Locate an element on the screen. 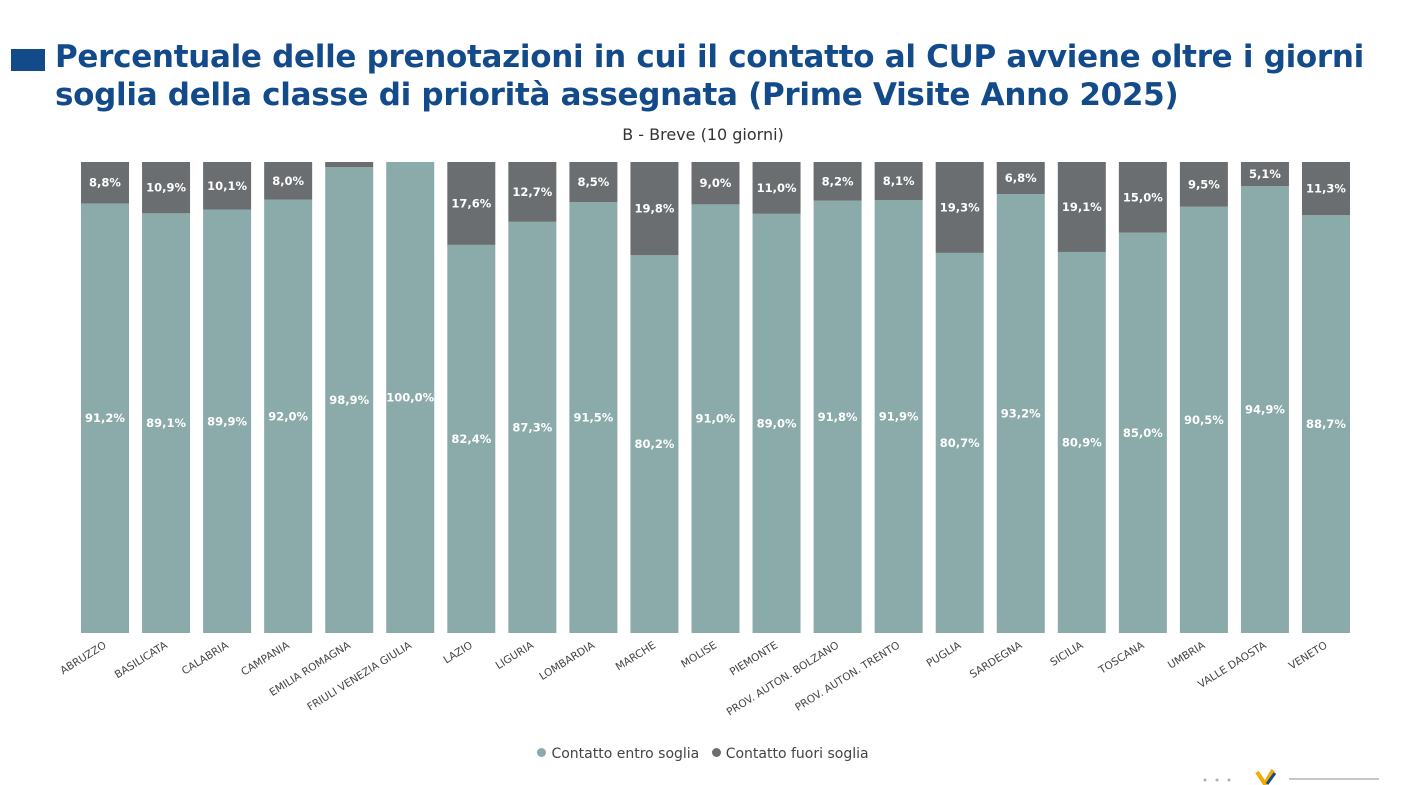 The height and width of the screenshot is (785, 1406). bar-fuori-sardegna is located at coordinates (1020, 178).